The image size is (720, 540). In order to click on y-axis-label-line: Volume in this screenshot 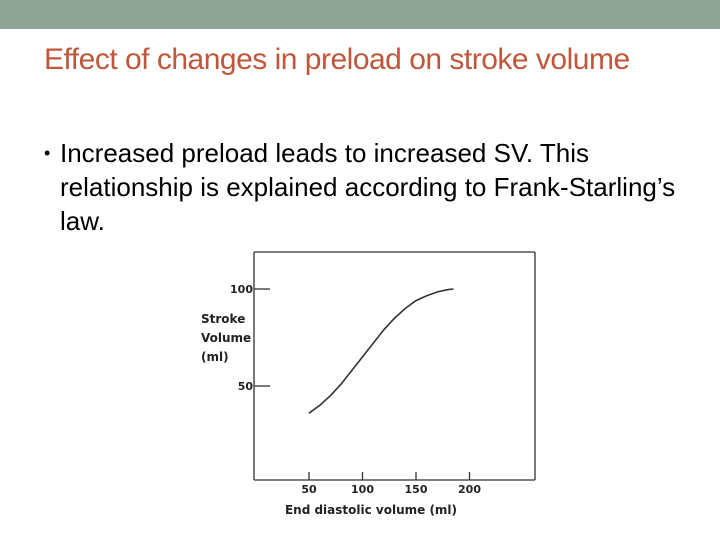, I will do `click(226, 338)`.